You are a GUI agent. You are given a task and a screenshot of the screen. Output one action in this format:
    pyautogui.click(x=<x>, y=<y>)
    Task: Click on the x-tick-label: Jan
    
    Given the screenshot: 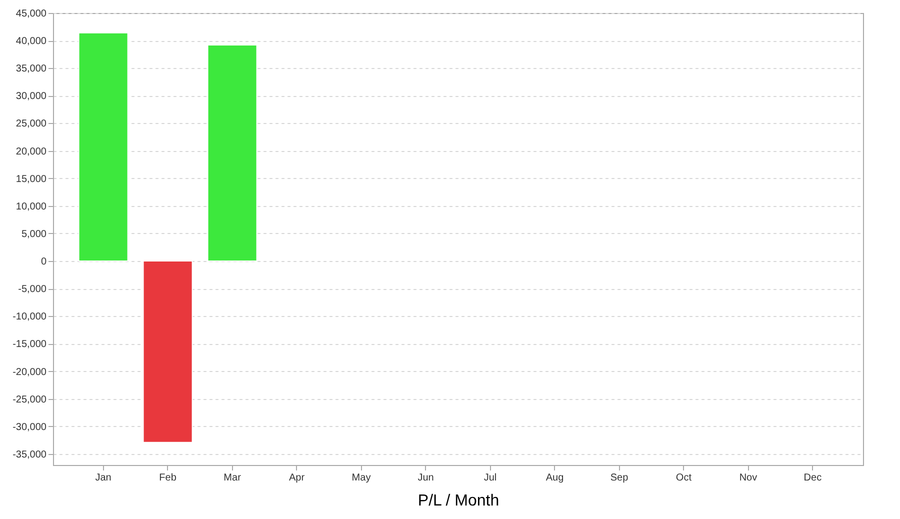 What is the action you would take?
    pyautogui.click(x=103, y=478)
    